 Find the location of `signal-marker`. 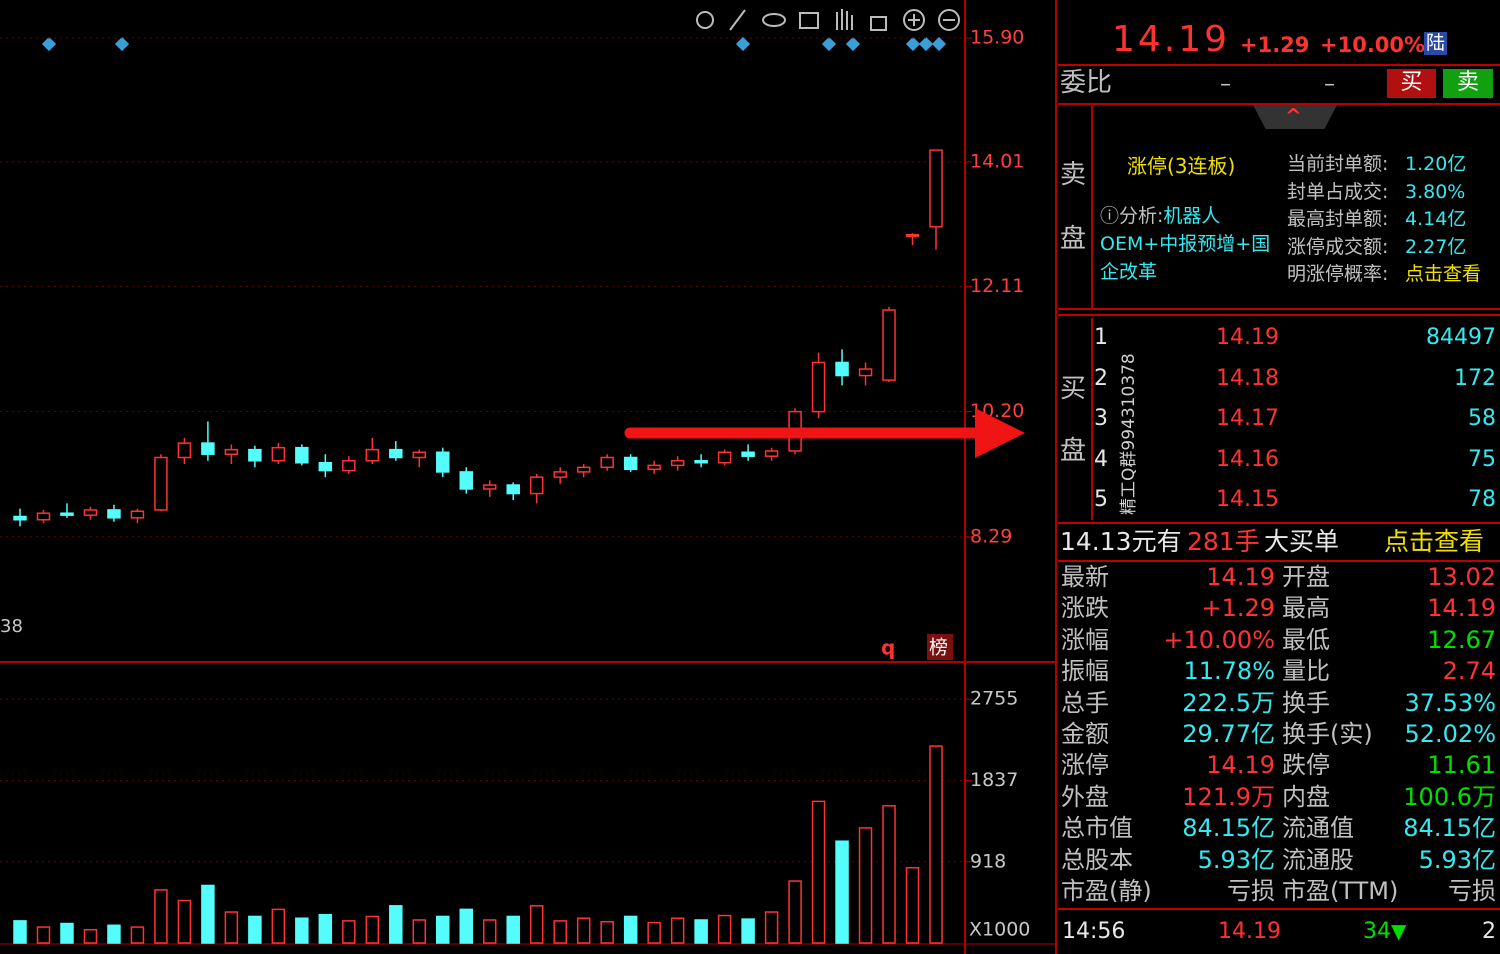

signal-marker is located at coordinates (49, 44).